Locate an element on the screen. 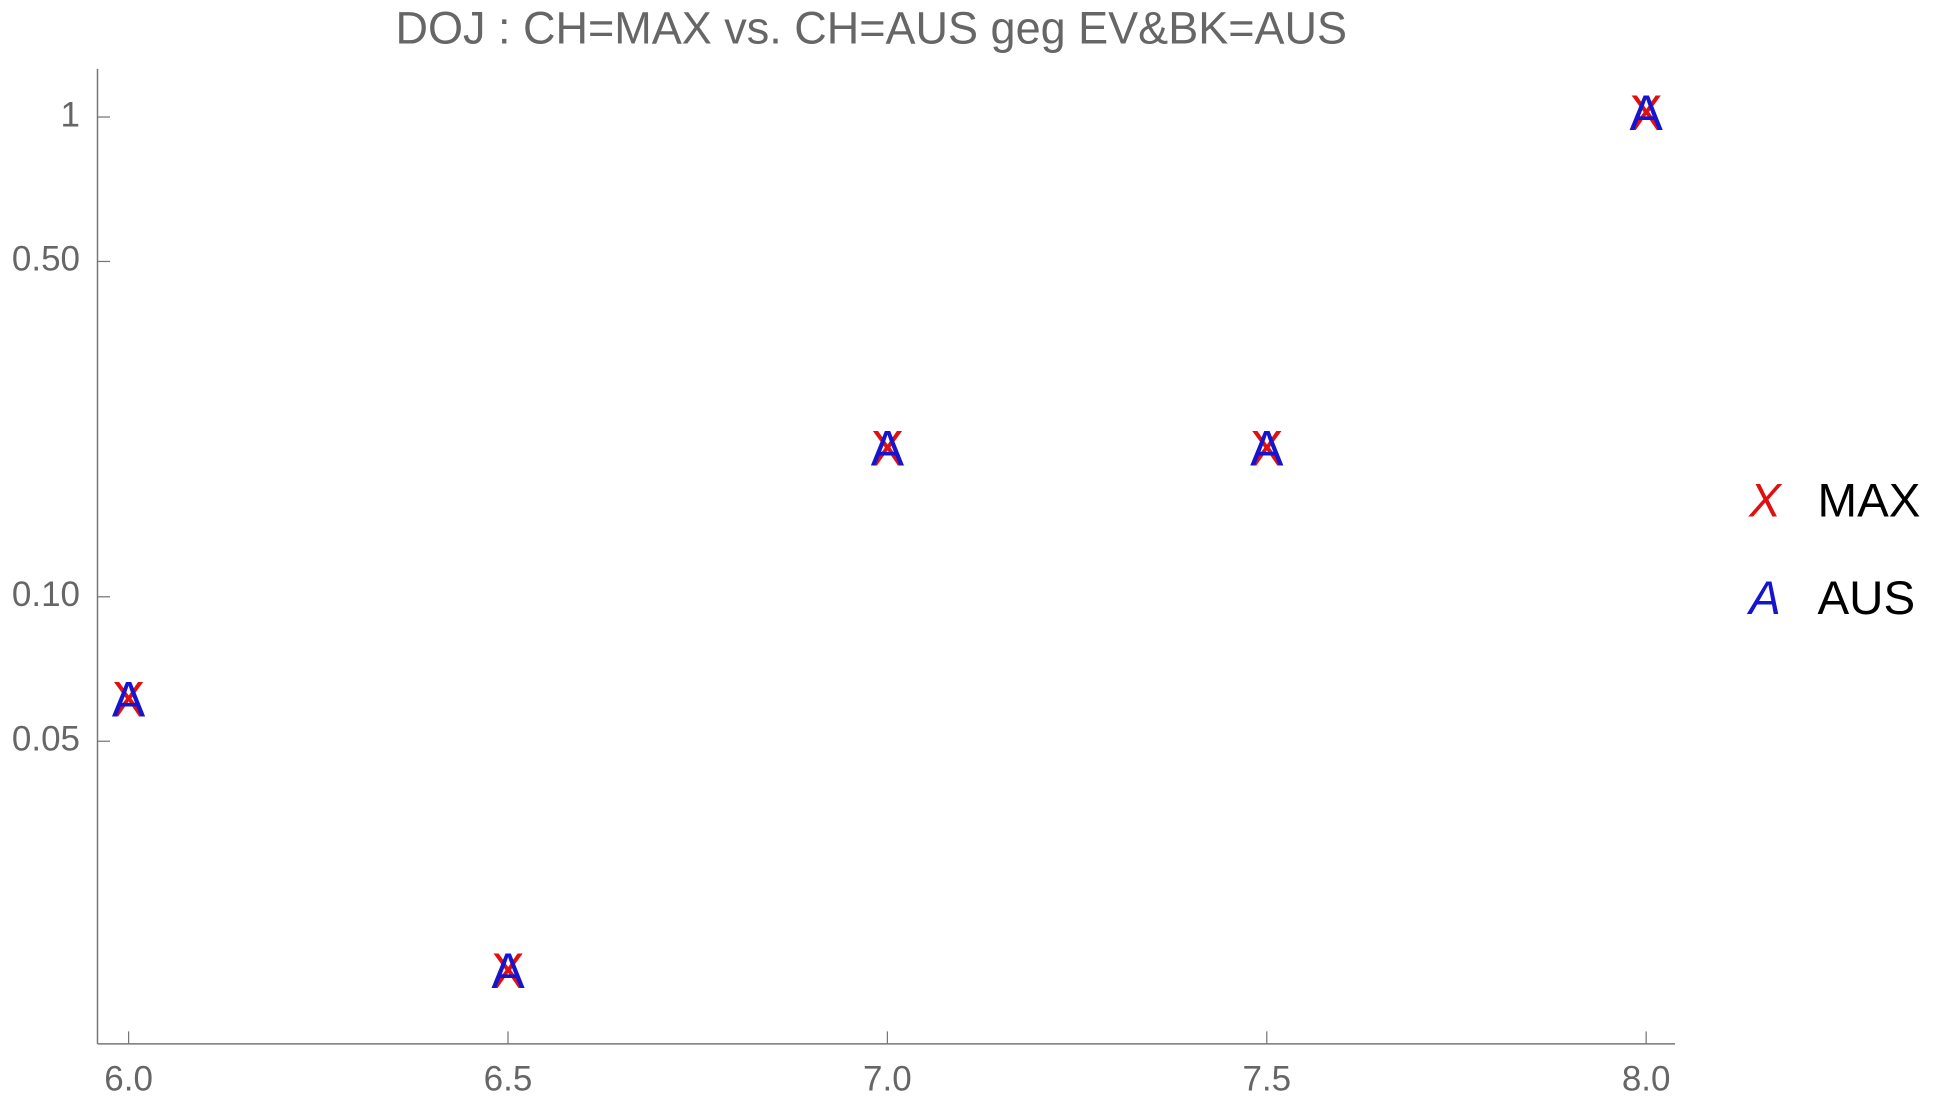 This screenshot has width=1945, height=1104. legend-label: AUS is located at coordinates (1867, 598).